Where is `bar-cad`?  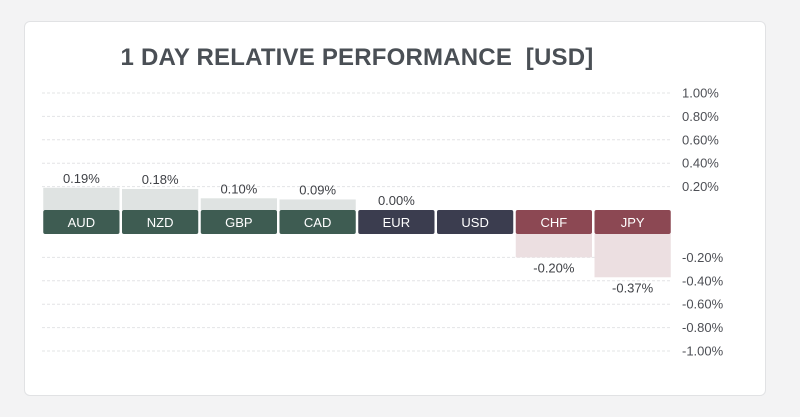
bar-cad is located at coordinates (317, 204).